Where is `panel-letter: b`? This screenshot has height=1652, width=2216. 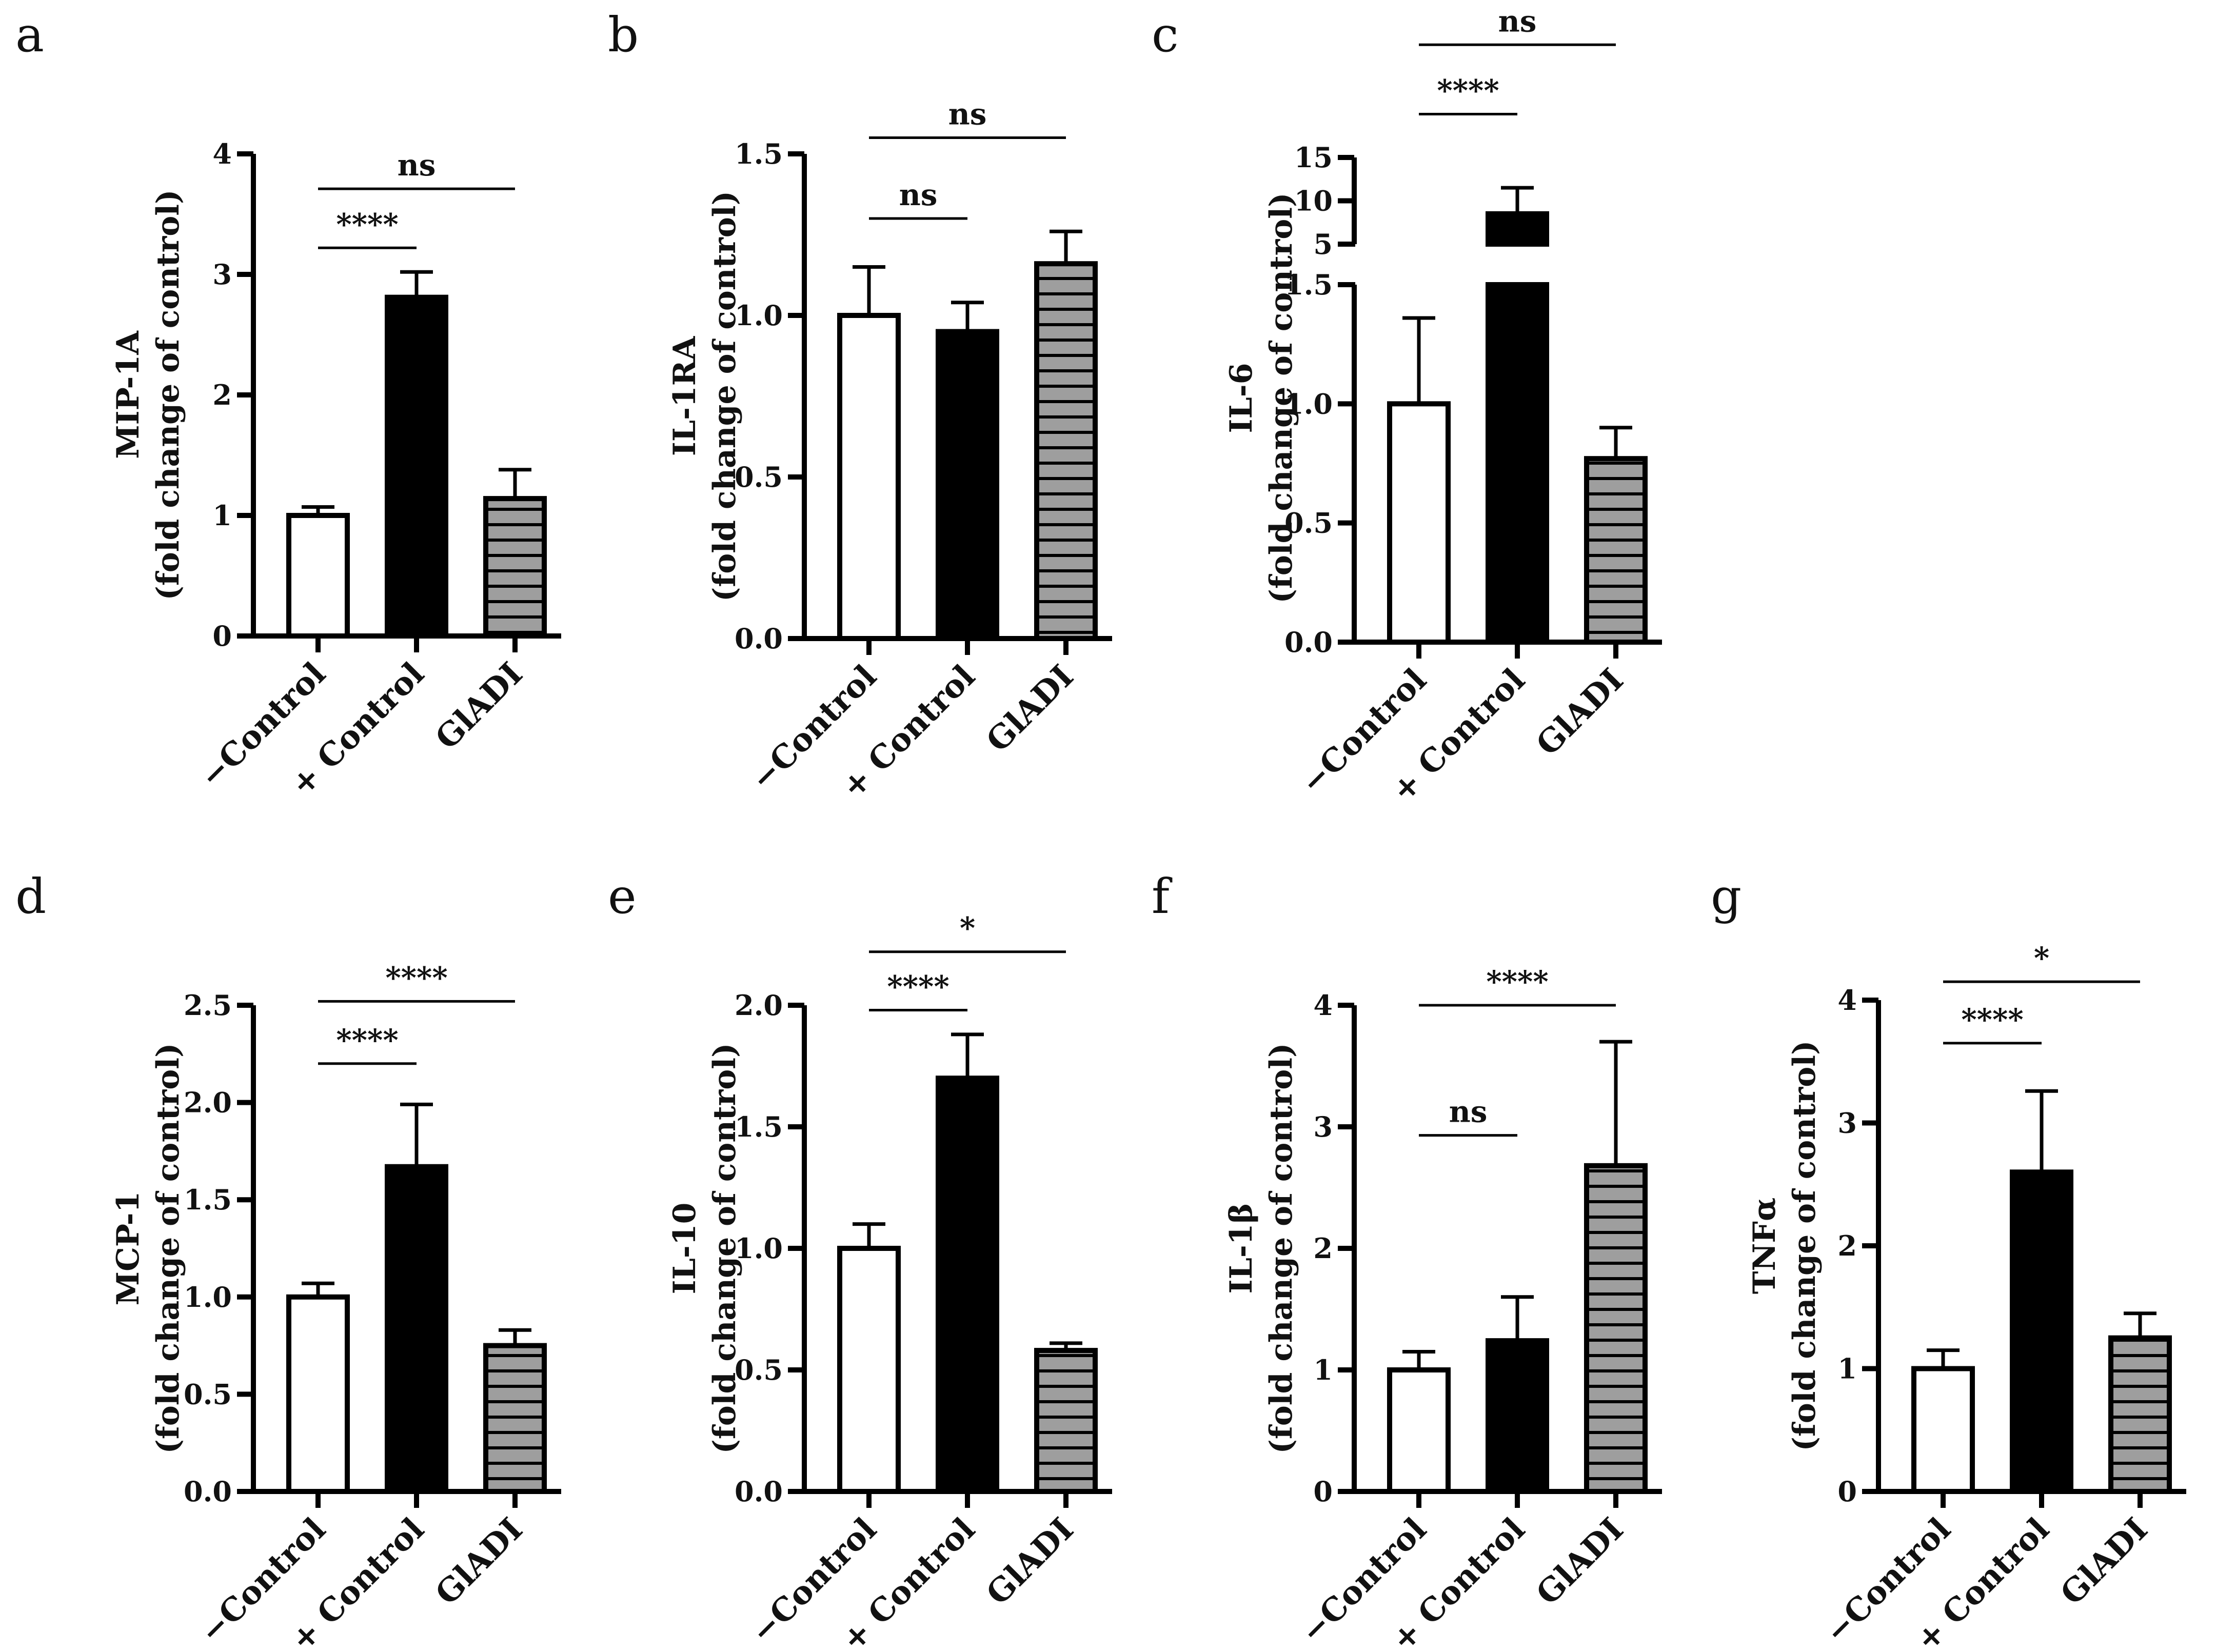 panel-letter: b is located at coordinates (623, 35).